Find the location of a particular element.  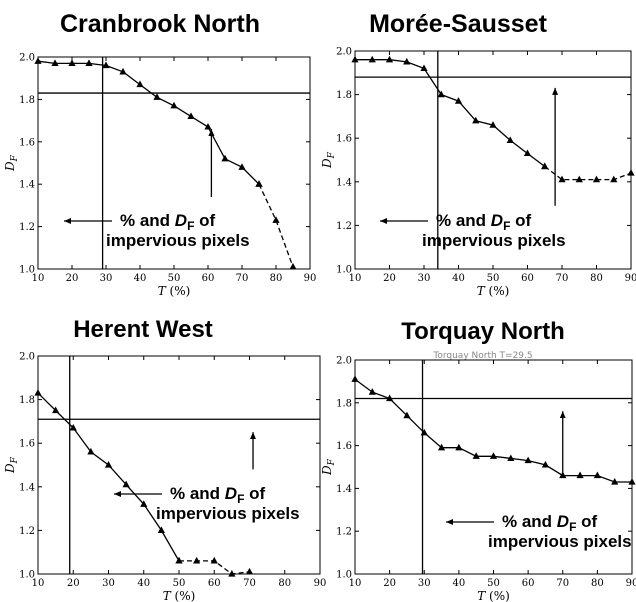

chart-title: Morée-Sausset is located at coordinates (458, 24).